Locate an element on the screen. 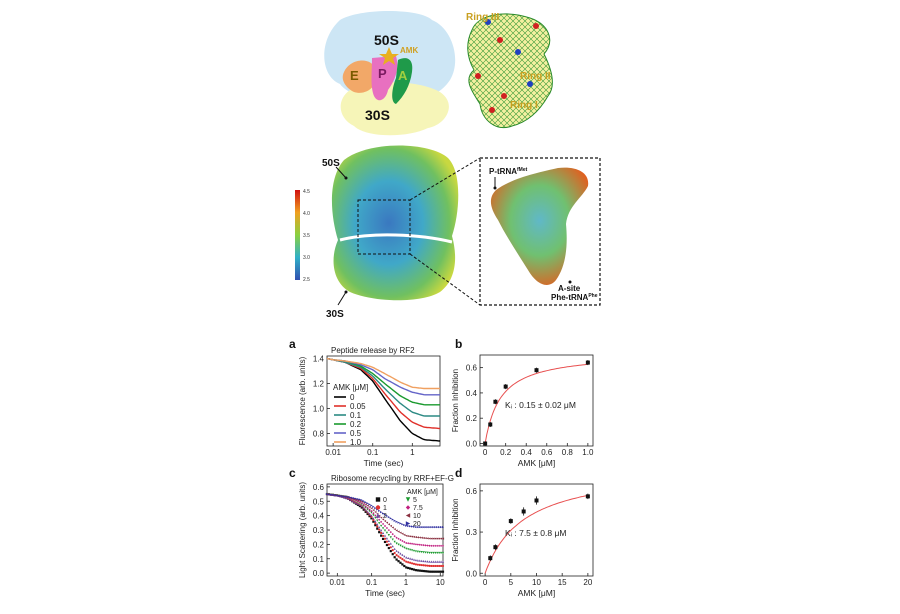  chart-title: Peptide release by RF2 is located at coordinates (373, 350).